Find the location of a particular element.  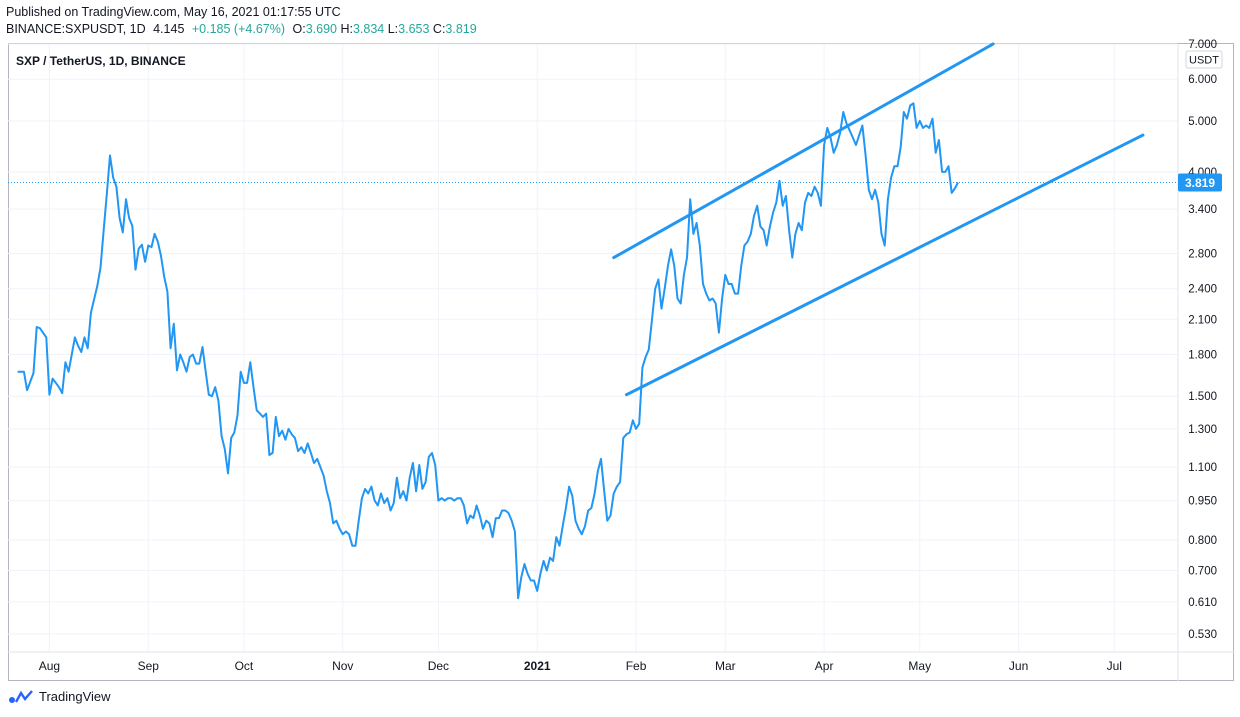

y-tick-label: 1.500 is located at coordinates (1202, 397).